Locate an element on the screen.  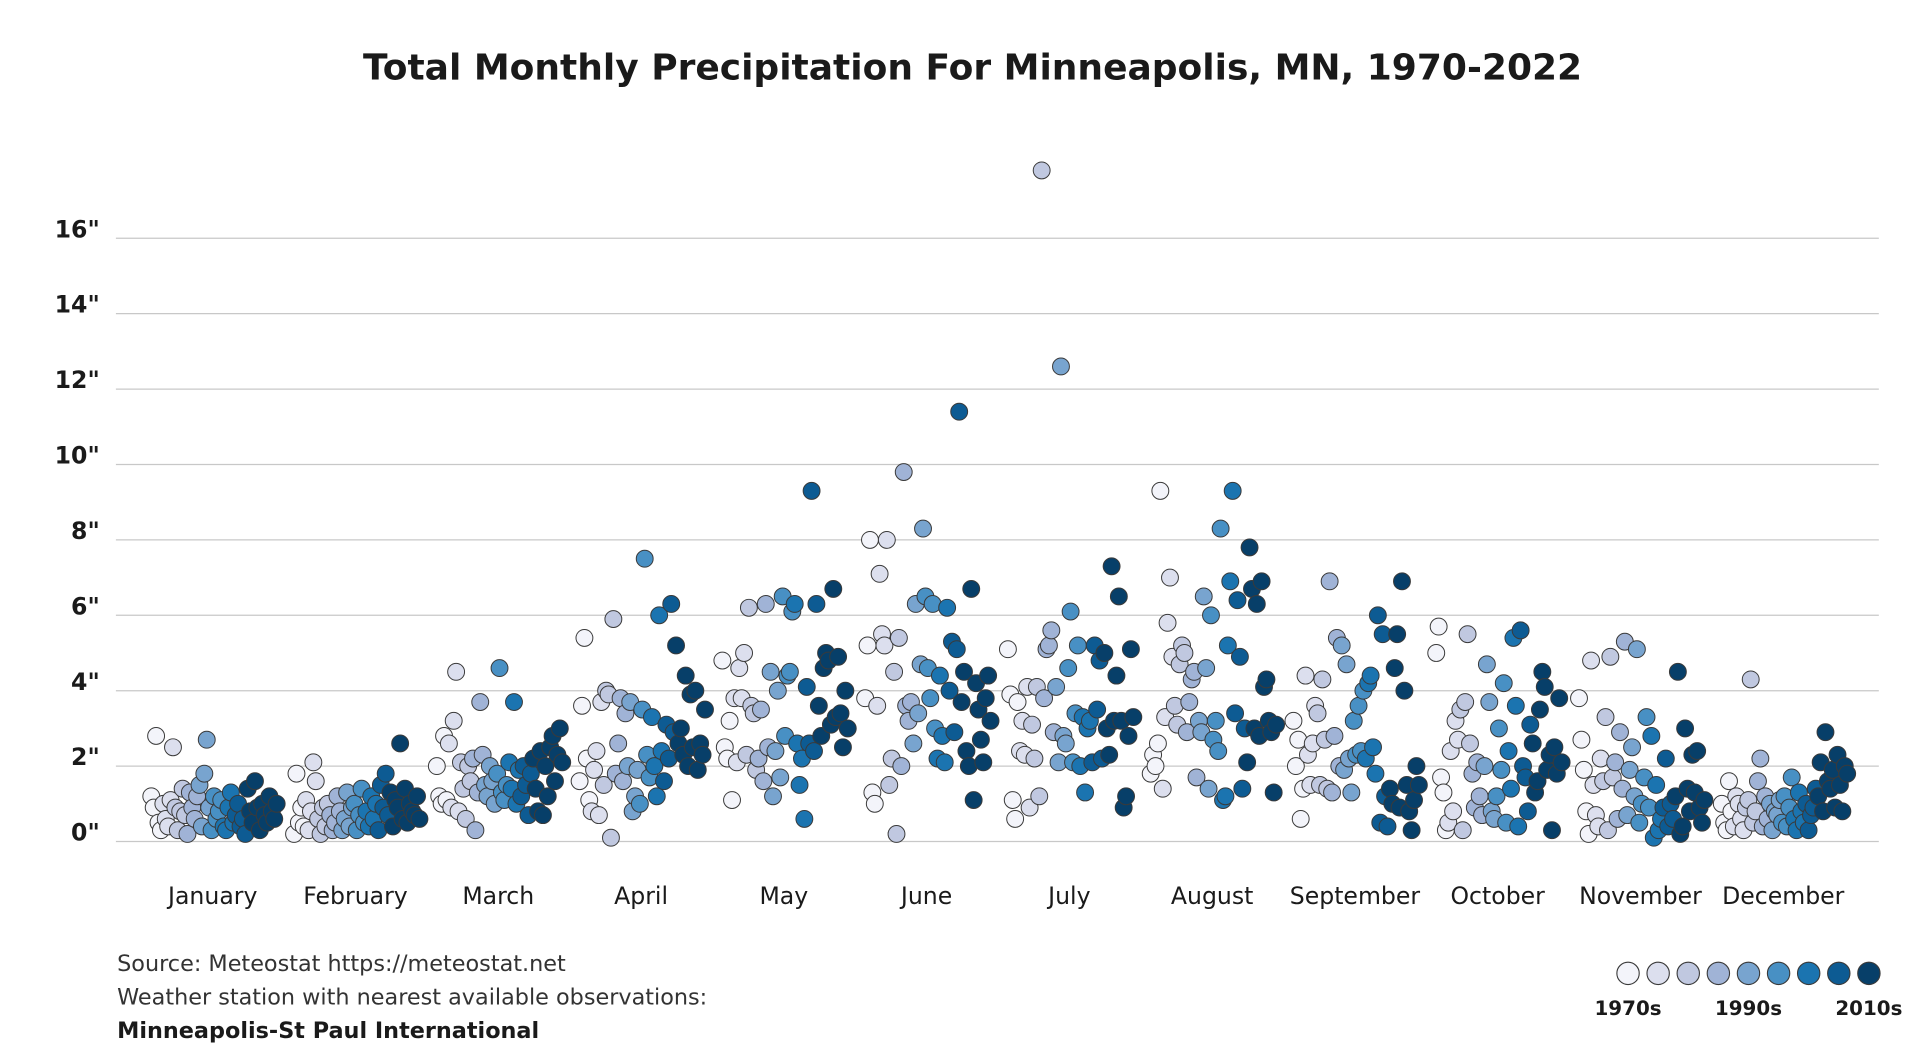
x-tick-label: September is located at coordinates (1355, 896).